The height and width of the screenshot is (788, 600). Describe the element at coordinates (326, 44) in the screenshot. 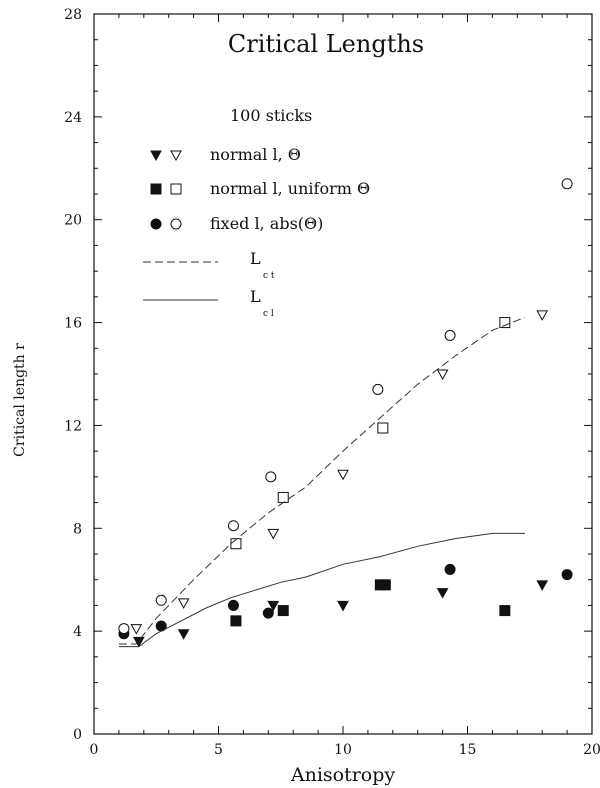

I see `chart-title: Critical Lengths` at that location.